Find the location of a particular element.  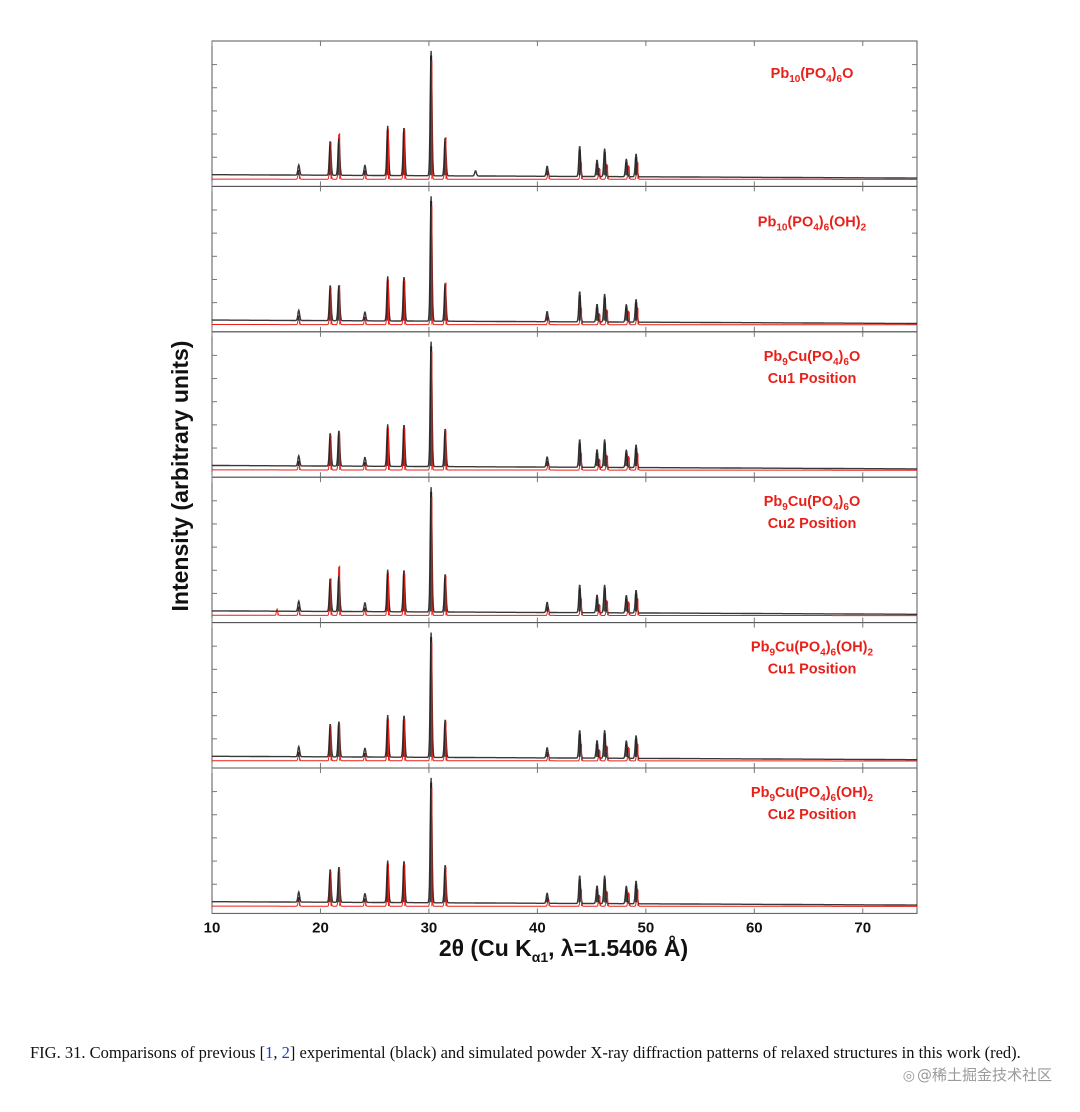

watermark-text: @稀土掘金技术社区 is located at coordinates (984, 1075).